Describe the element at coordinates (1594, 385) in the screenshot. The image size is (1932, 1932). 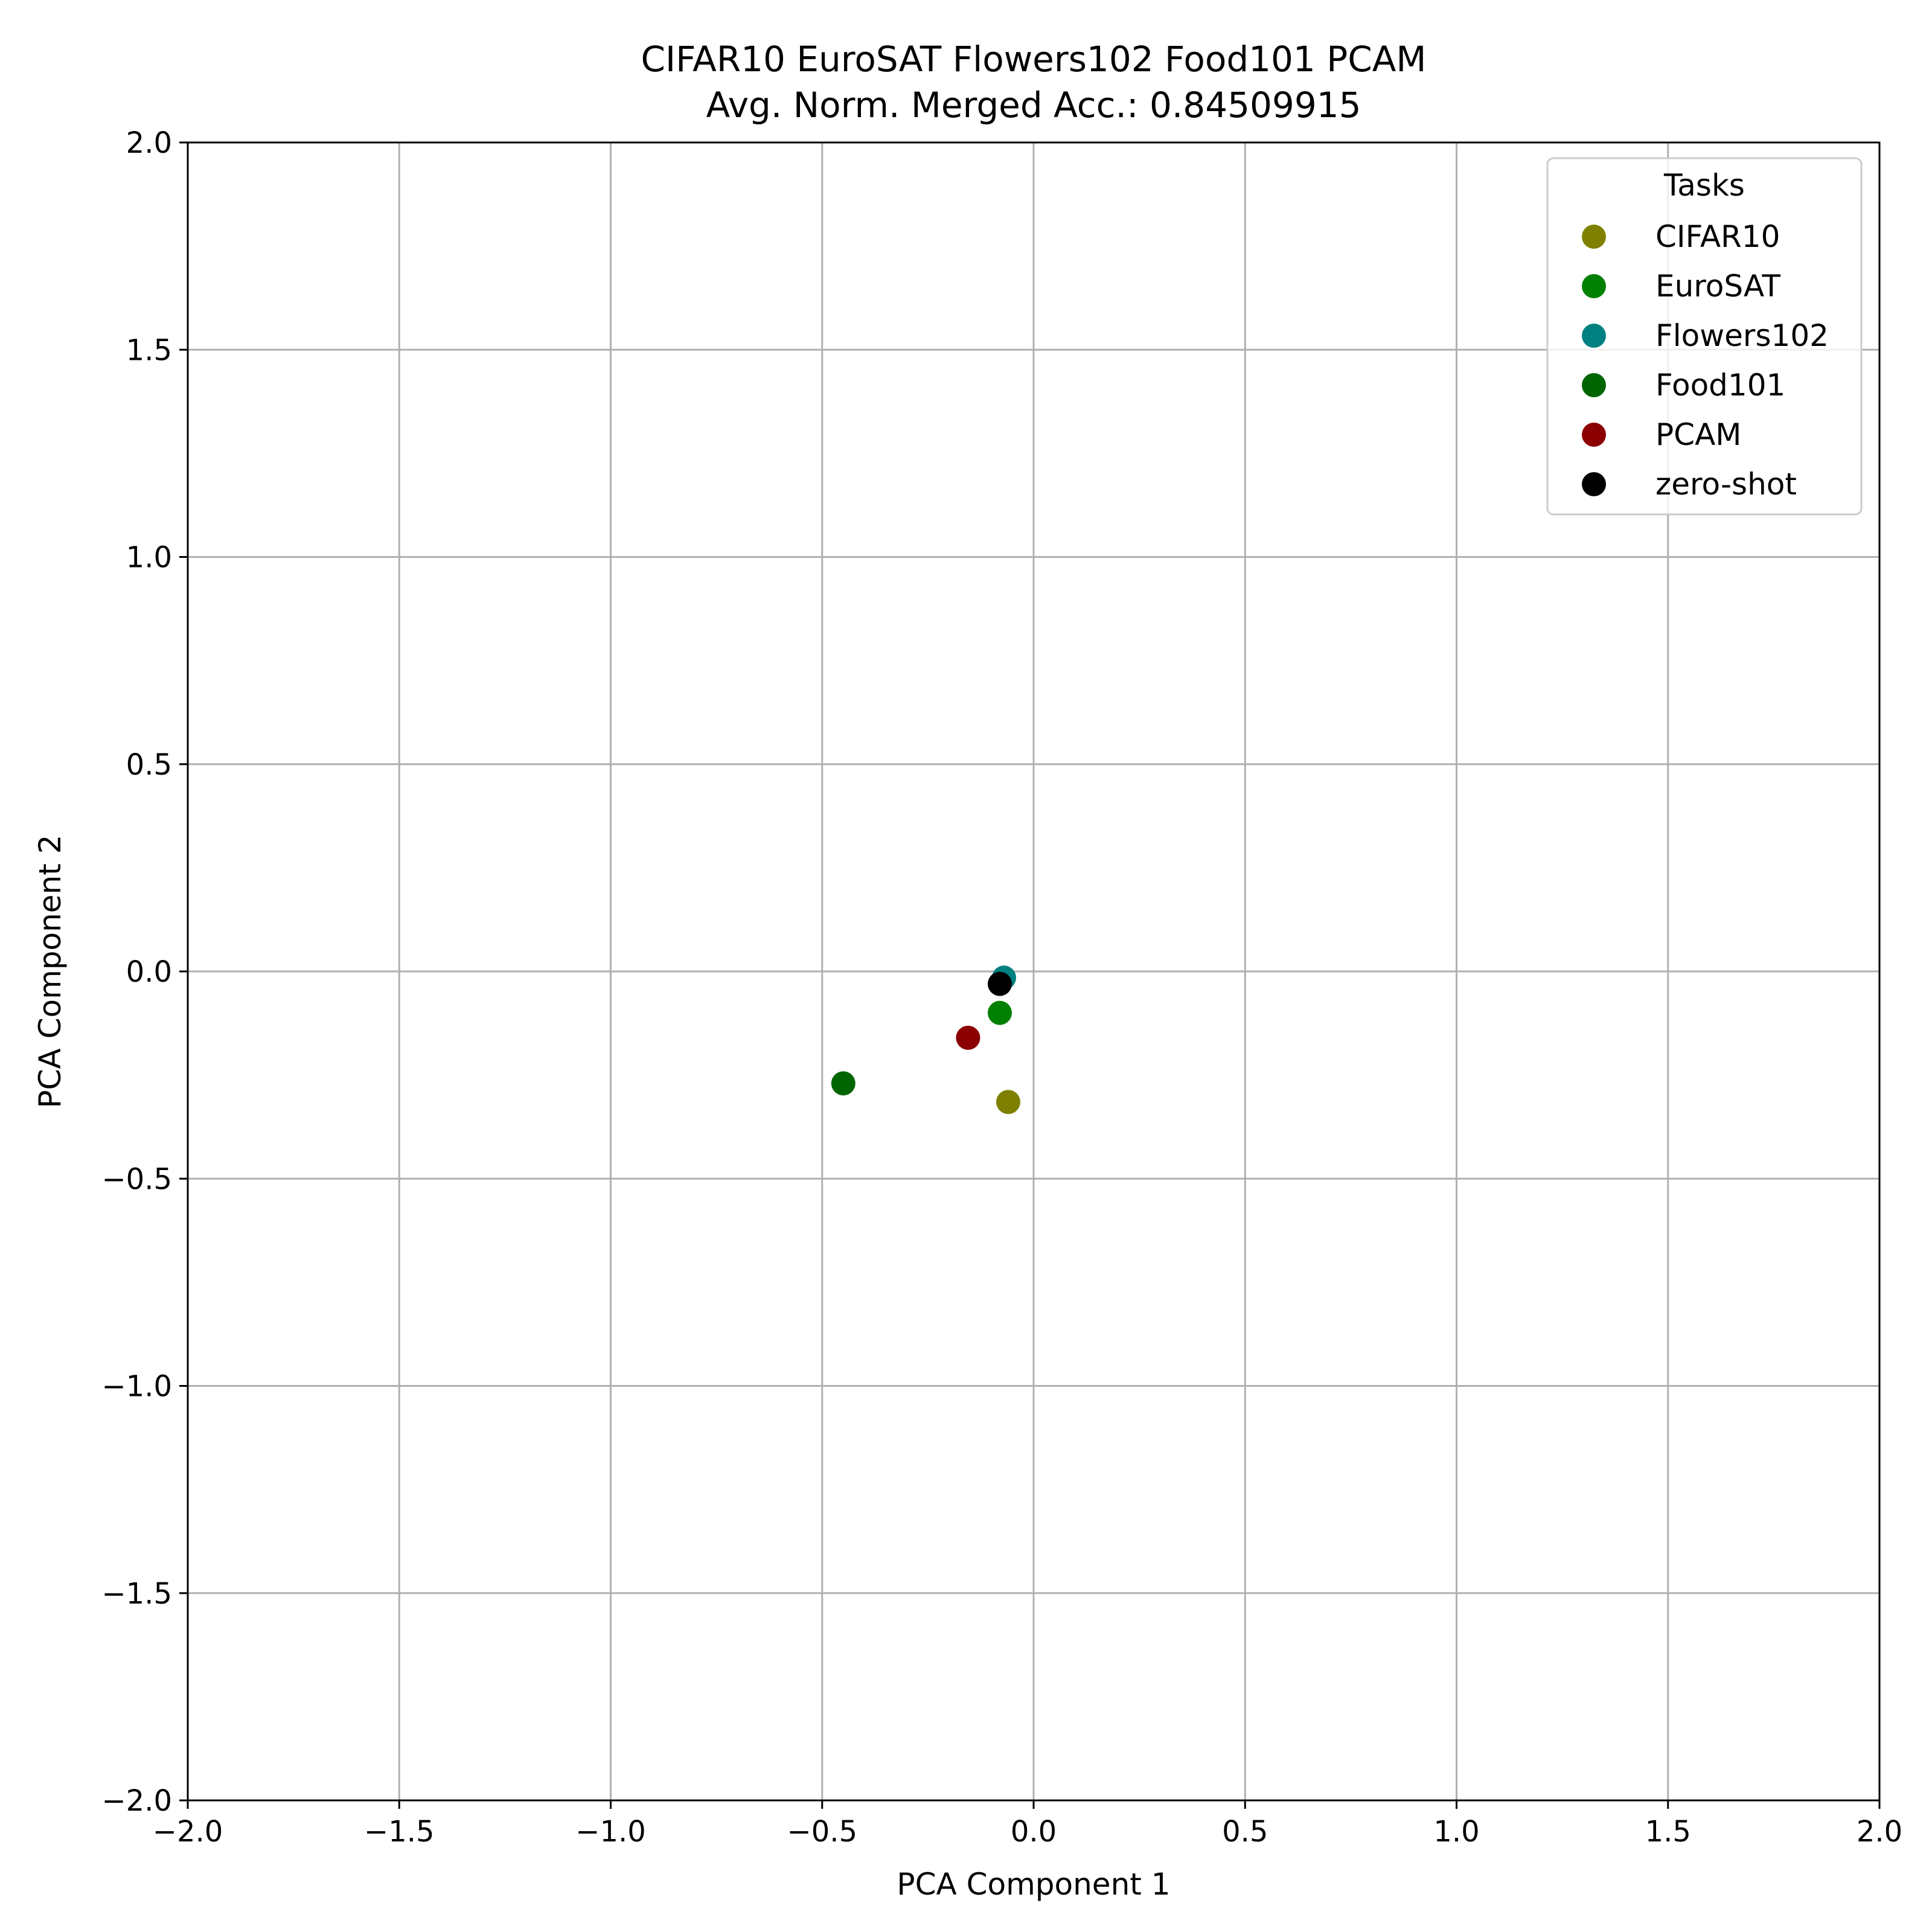
I see `legend-marker-food101` at that location.